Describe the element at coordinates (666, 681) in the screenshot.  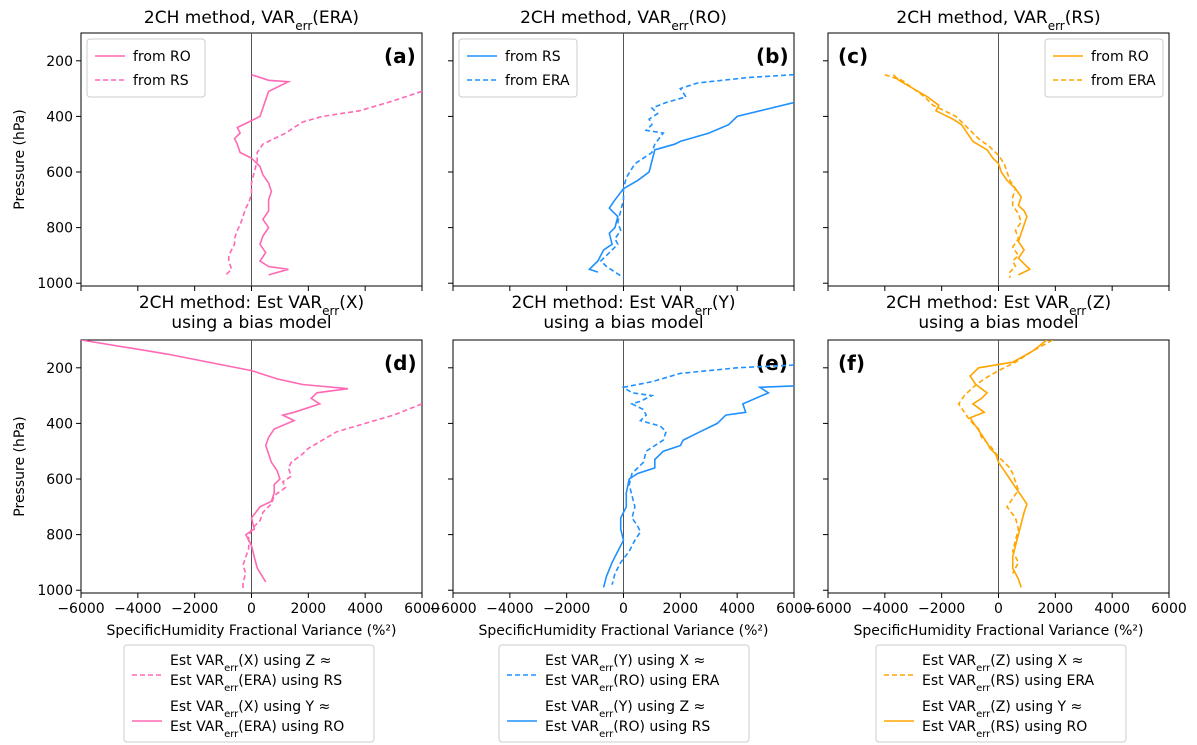
I see `text-part: (RO) using ERA` at that location.